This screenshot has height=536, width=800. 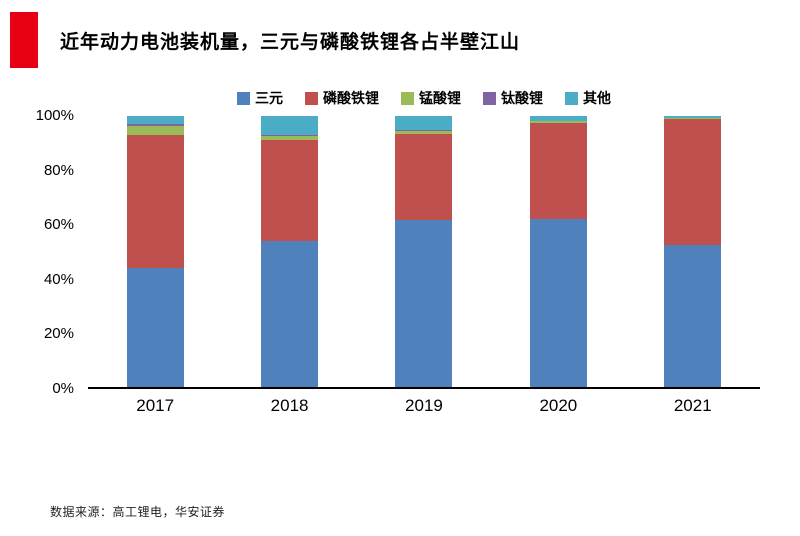 I want to click on legend-item: 磷酸铁锂, so click(x=342, y=98).